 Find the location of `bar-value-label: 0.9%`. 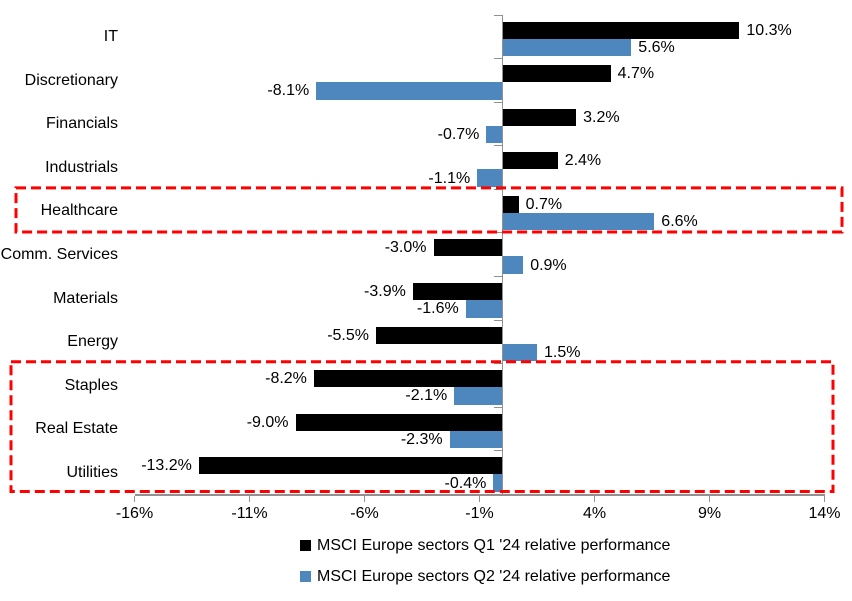

bar-value-label: 0.9% is located at coordinates (548, 265).